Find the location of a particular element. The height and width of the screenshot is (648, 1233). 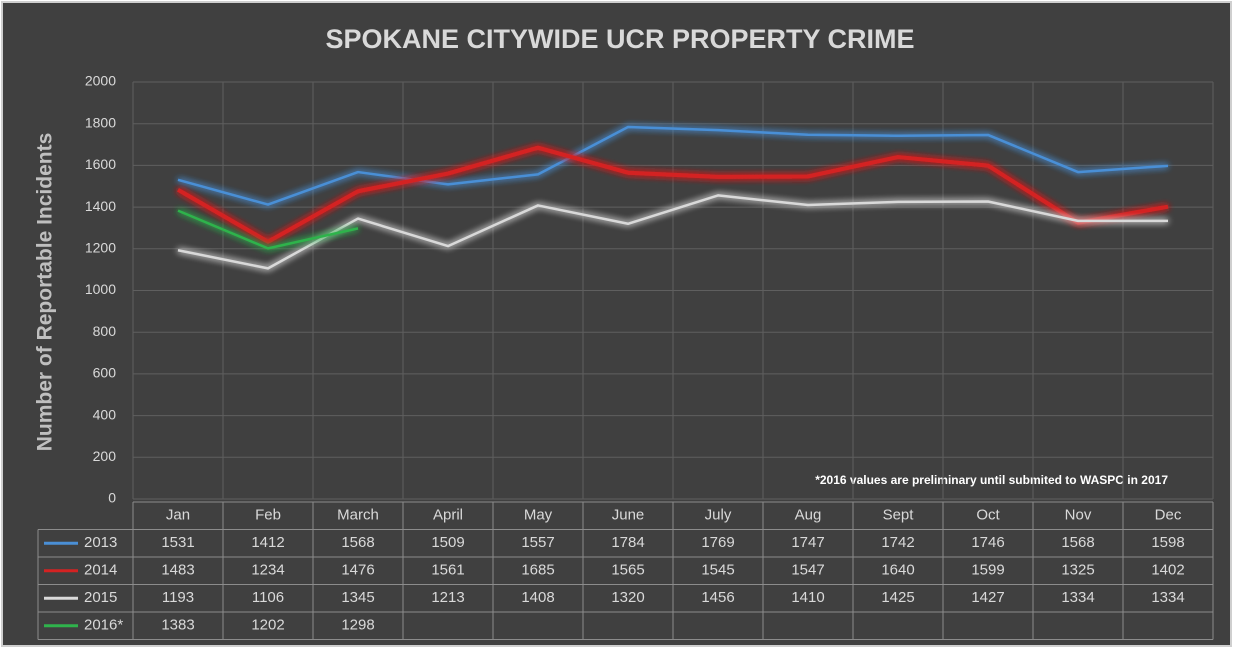

y-tick-label: 1200 is located at coordinates (100, 248).